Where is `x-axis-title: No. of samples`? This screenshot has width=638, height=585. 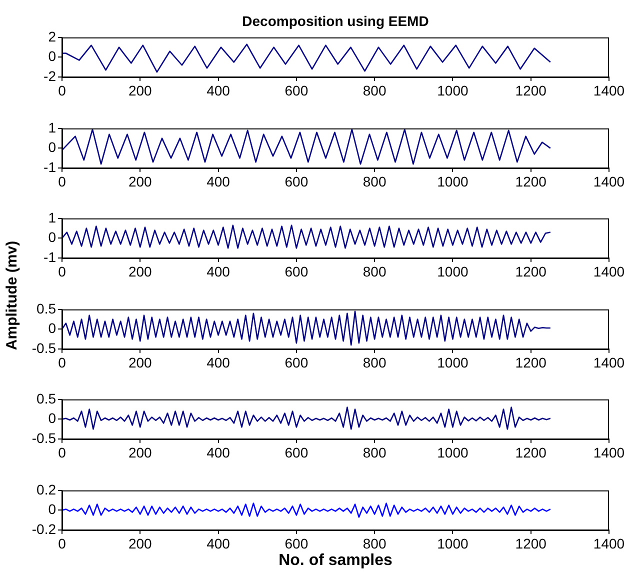
x-axis-title: No. of samples is located at coordinates (336, 561).